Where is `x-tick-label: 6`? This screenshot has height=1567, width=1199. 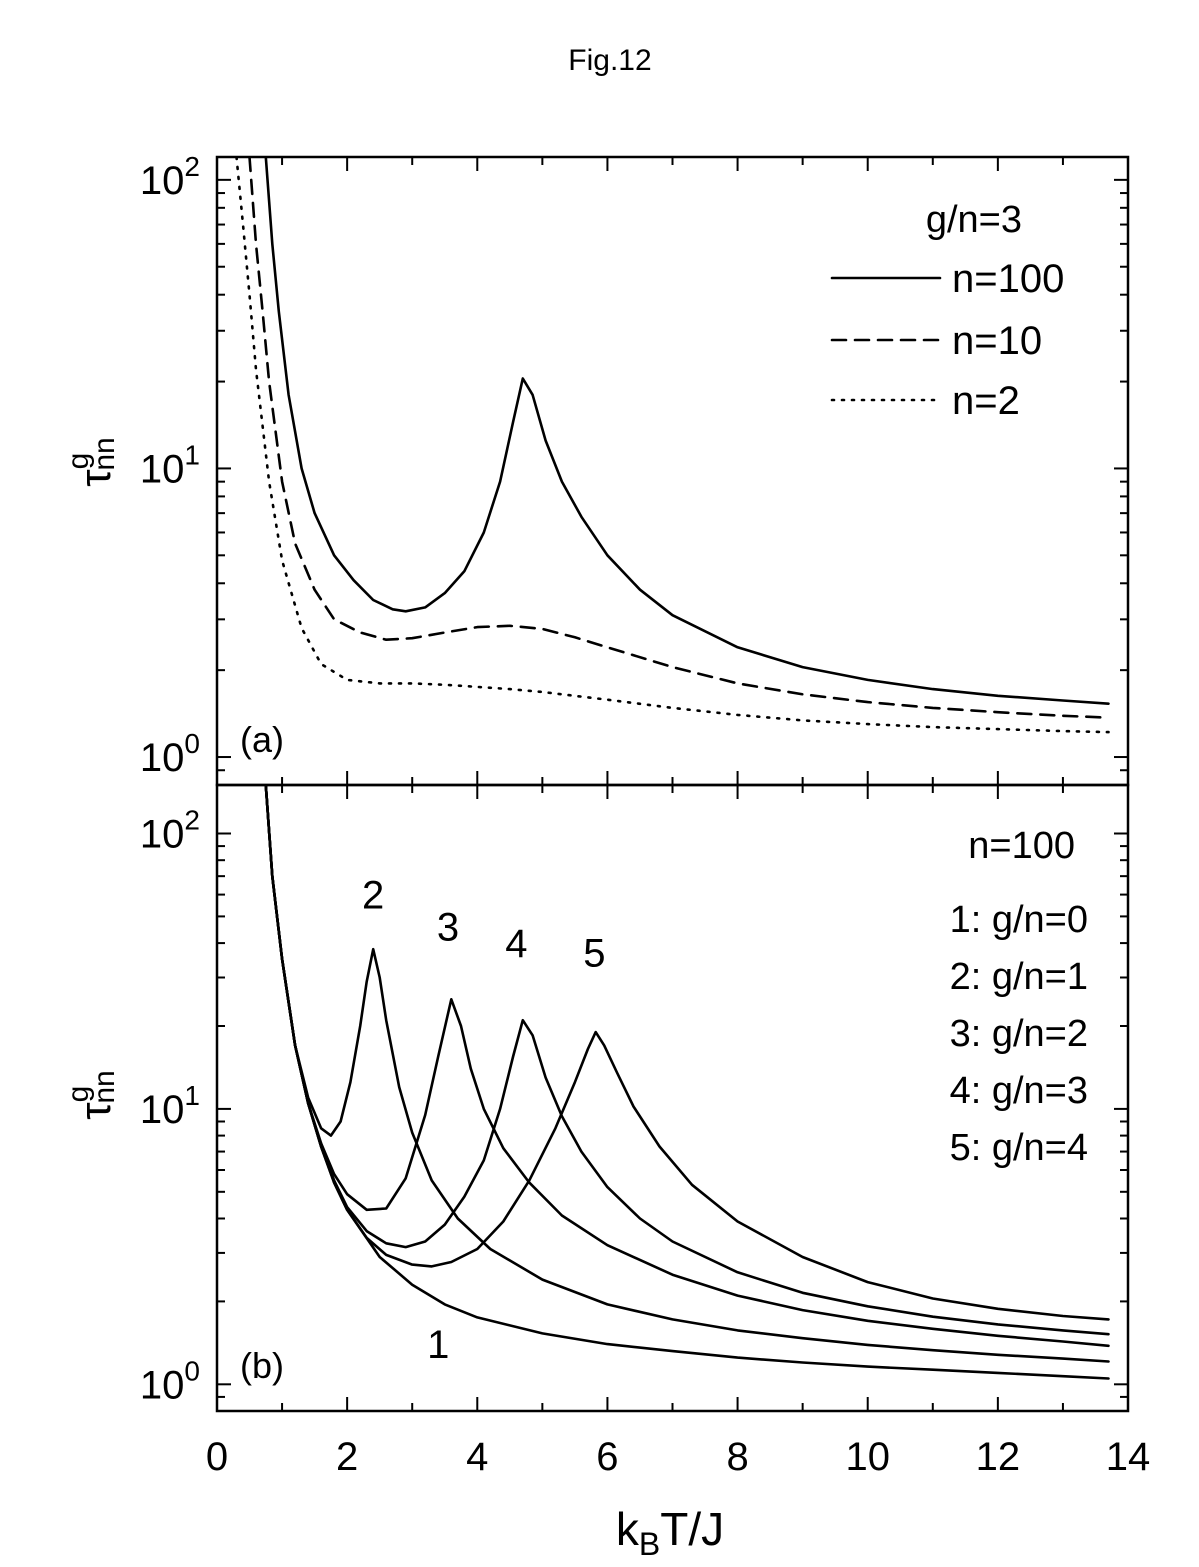
x-tick-label: 6 is located at coordinates (607, 1457).